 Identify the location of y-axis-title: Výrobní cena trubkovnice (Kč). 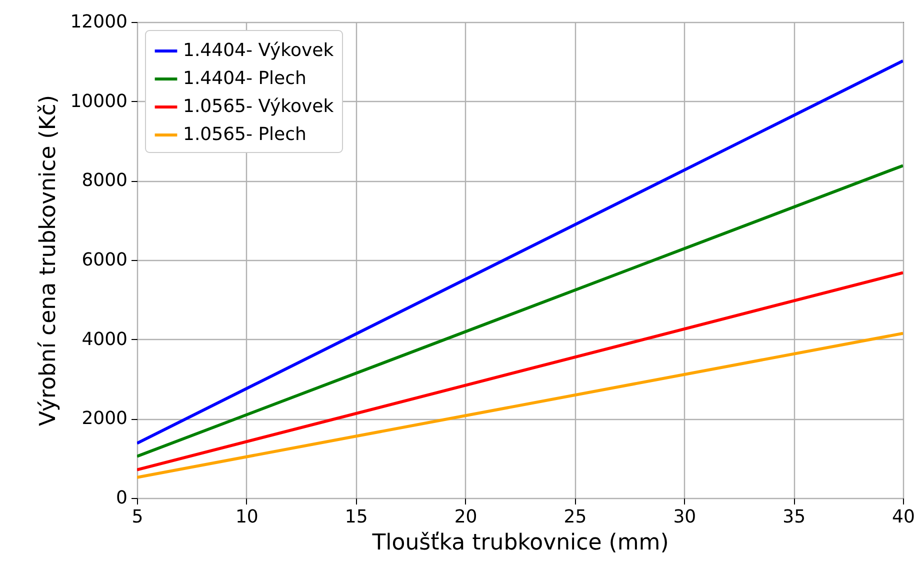
(49, 260).